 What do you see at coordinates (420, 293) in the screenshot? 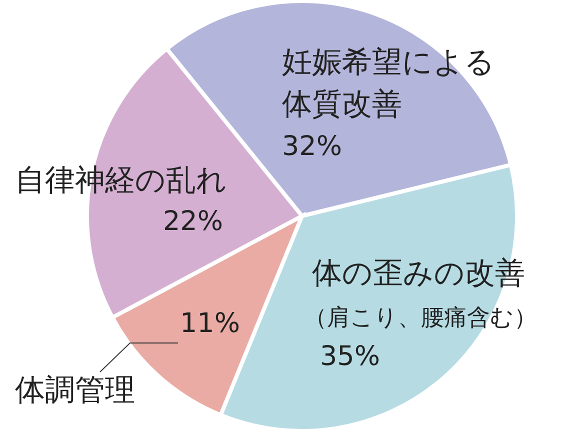
I see `slice-label: 体の歪みの改善（肩こり、腰痛含む）` at bounding box center [420, 293].